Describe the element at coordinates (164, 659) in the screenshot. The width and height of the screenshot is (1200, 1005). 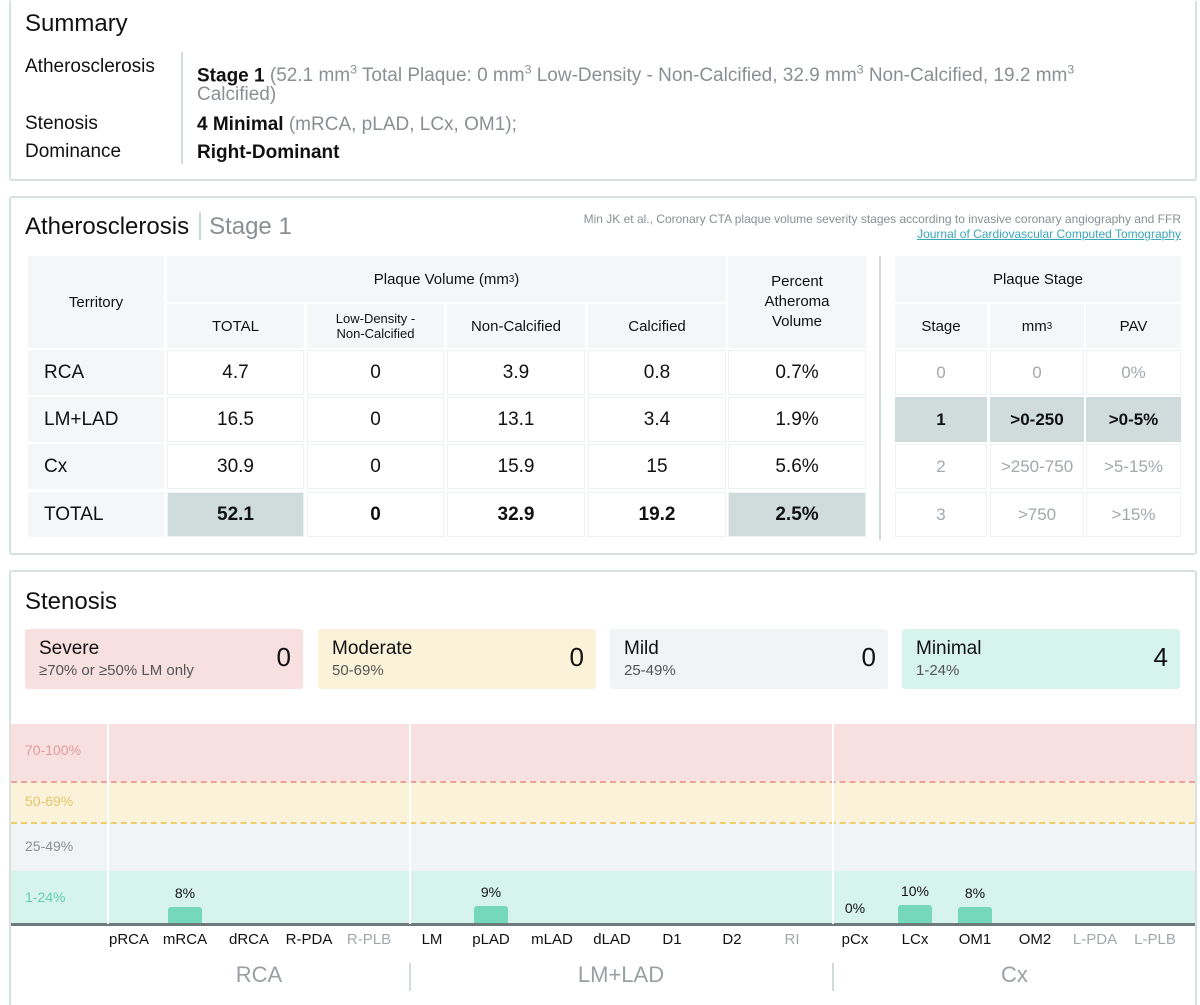
I see `stenosis-severe-box: Severe ≥70% or ≥50% LM only 0` at that location.